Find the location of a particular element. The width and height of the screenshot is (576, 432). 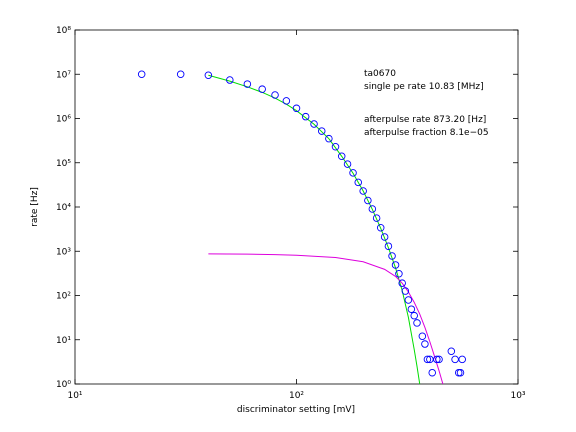

x-axis-label: discriminator setting [mV] is located at coordinates (296, 410).